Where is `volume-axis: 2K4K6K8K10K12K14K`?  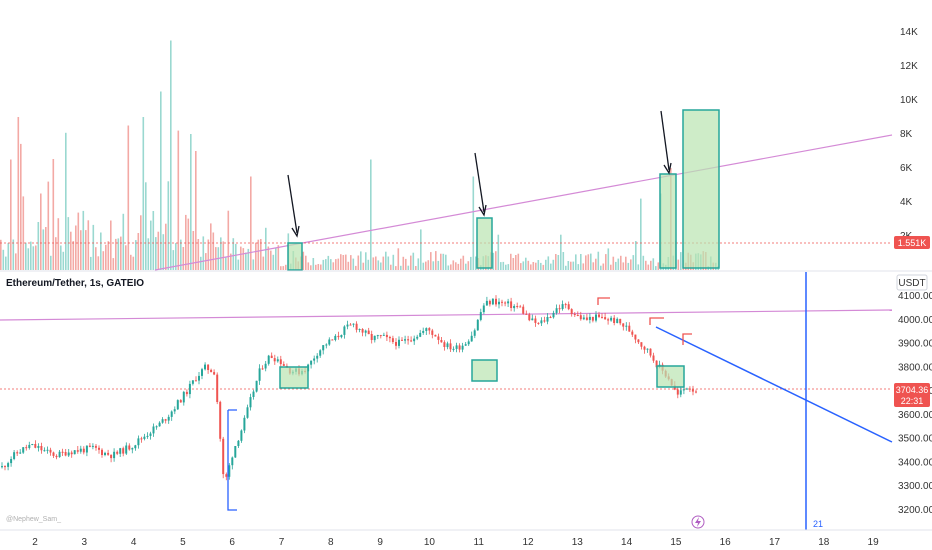
volume-axis: 2K4K6K8K10K12K14K is located at coordinates (909, 134).